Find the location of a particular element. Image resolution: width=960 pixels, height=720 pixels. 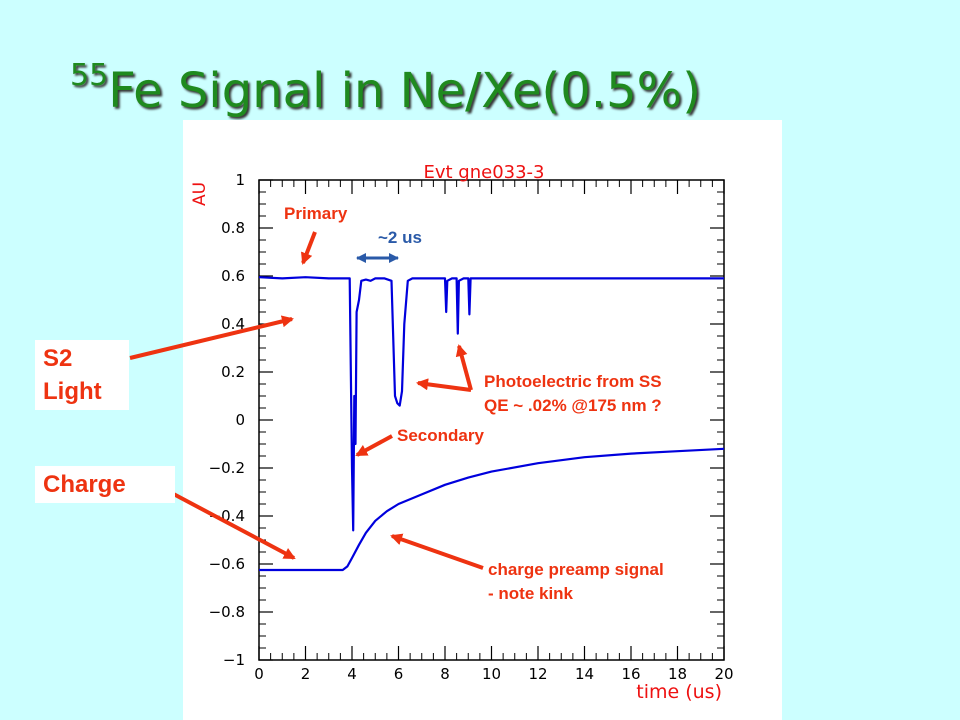

primary-arrow is located at coordinates (309, 248).